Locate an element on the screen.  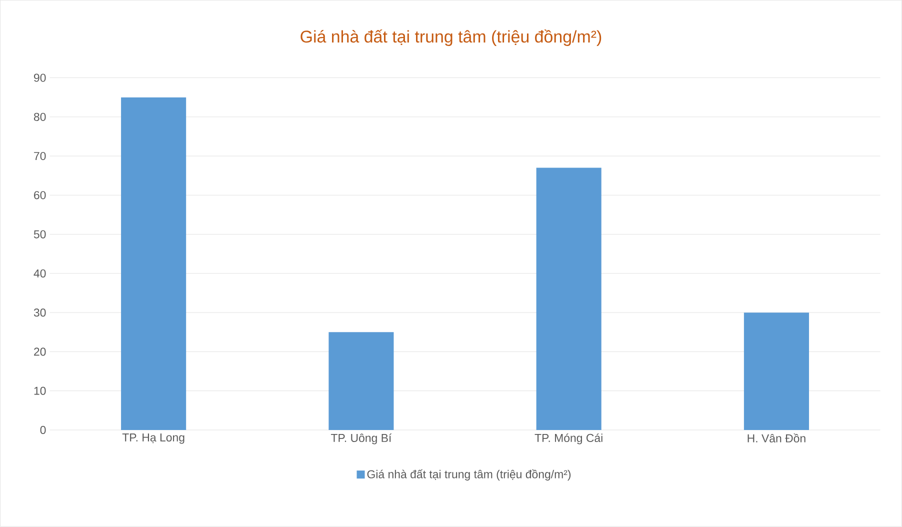
y-tick-label: 50 is located at coordinates (40, 234).